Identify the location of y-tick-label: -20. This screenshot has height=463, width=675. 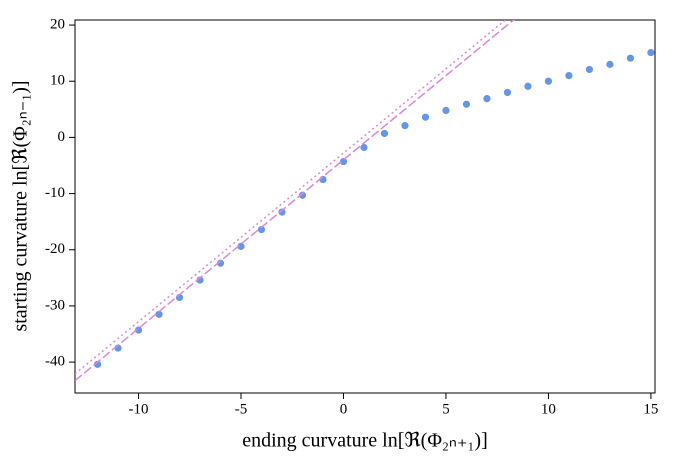
(55, 249).